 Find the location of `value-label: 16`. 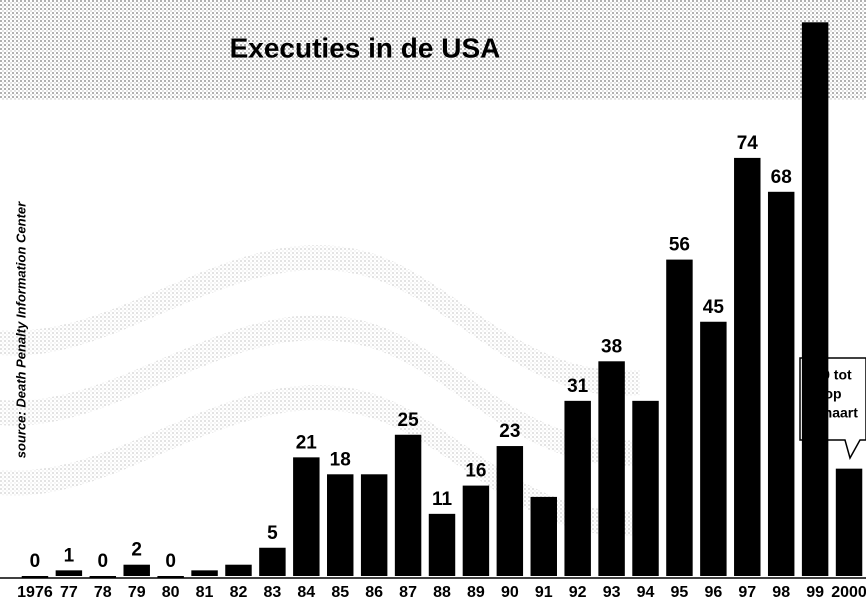

value-label: 16 is located at coordinates (475, 471).